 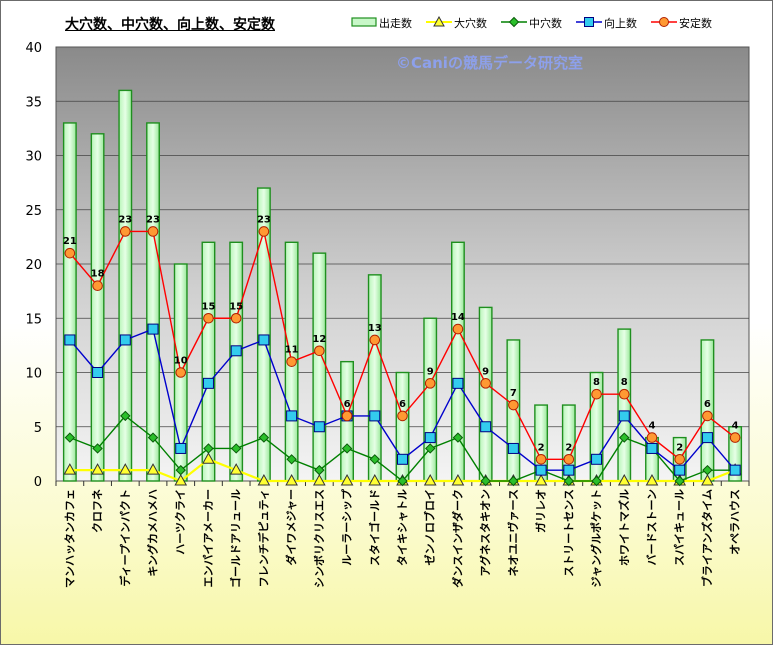 I want to click on watermark: ©Caniの競馬データ研究室, so click(x=489, y=63).